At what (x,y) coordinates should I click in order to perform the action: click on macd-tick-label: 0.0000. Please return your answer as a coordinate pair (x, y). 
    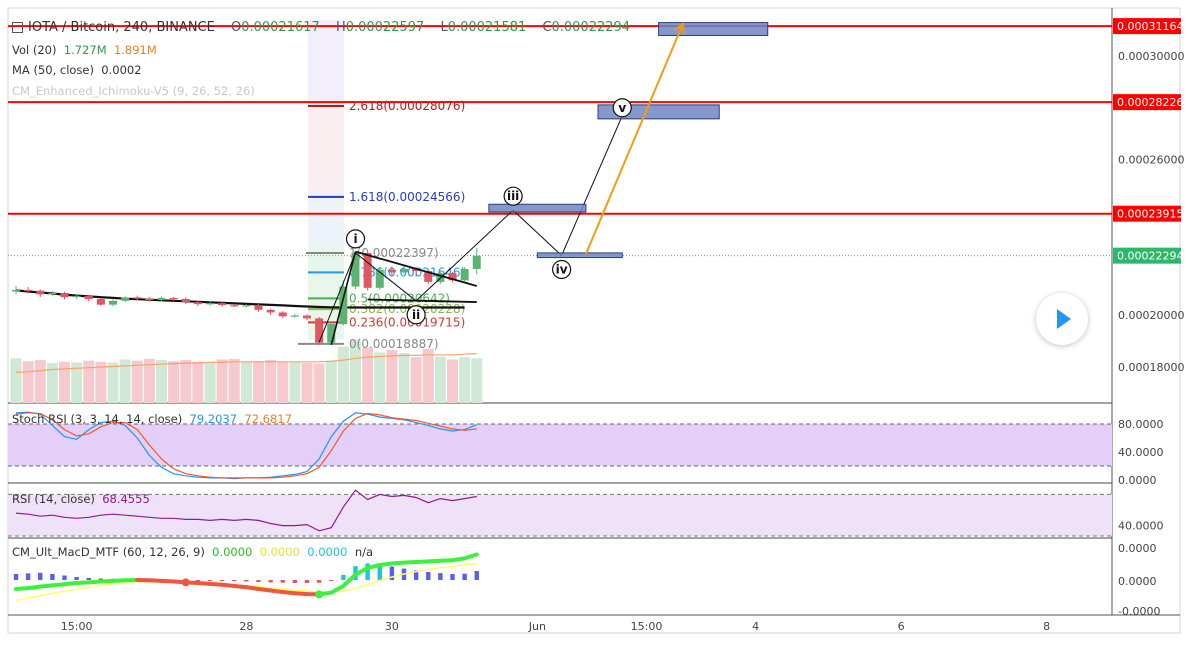
    Looking at the image, I should click on (1137, 548).